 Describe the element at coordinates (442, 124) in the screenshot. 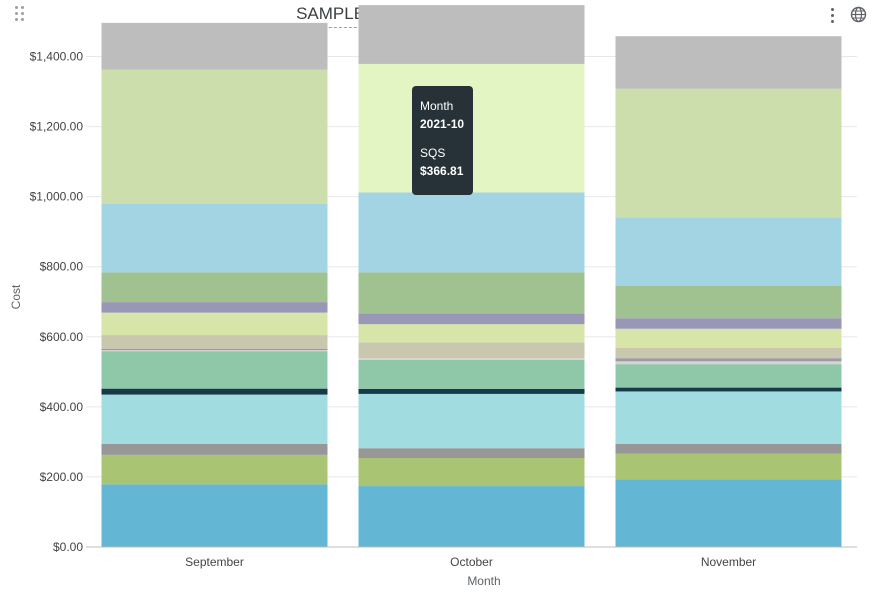

I see `tooltip-x-value: 2021-10` at that location.